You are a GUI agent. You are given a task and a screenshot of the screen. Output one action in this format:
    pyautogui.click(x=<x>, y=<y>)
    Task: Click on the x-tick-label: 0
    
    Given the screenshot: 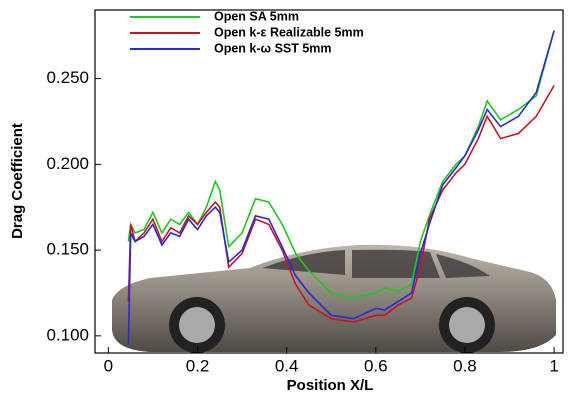 What is the action you would take?
    pyautogui.click(x=108, y=365)
    